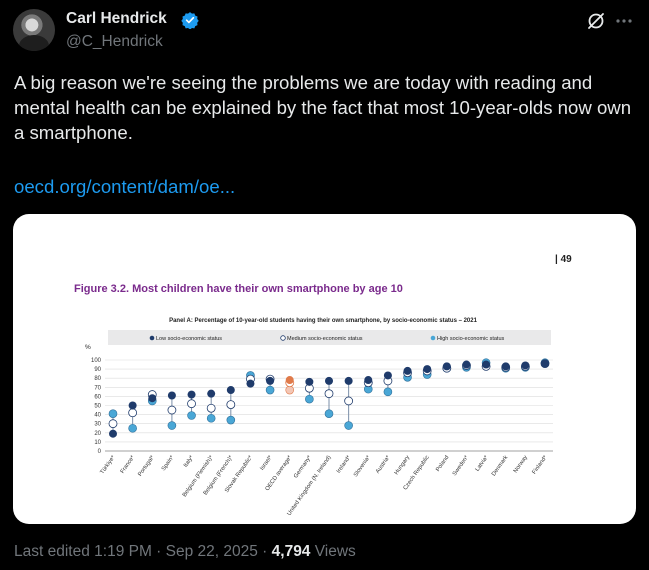  What do you see at coordinates (109, 464) in the screenshot?
I see `x-tick-label: Türkiye*` at bounding box center [109, 464].